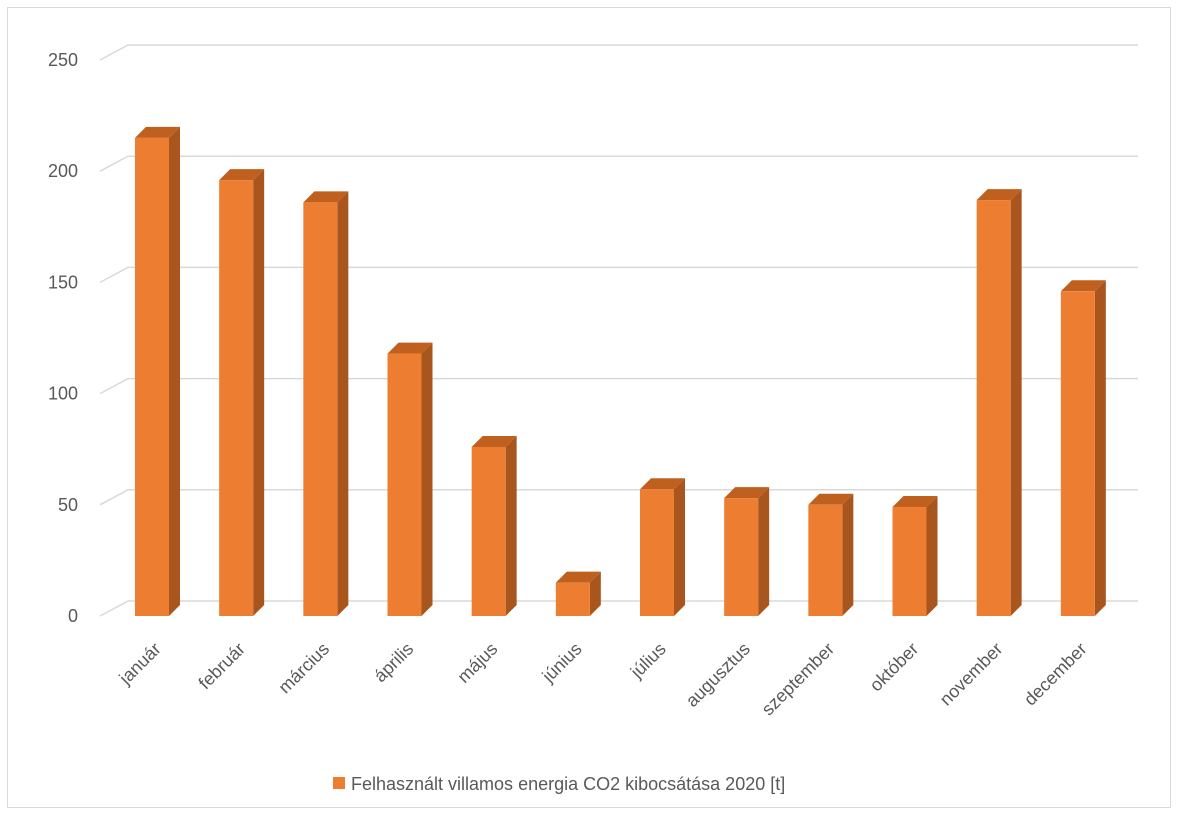 This screenshot has height=816, width=1179. What do you see at coordinates (1055, 674) in the screenshot?
I see `x-tick-label: december` at bounding box center [1055, 674].